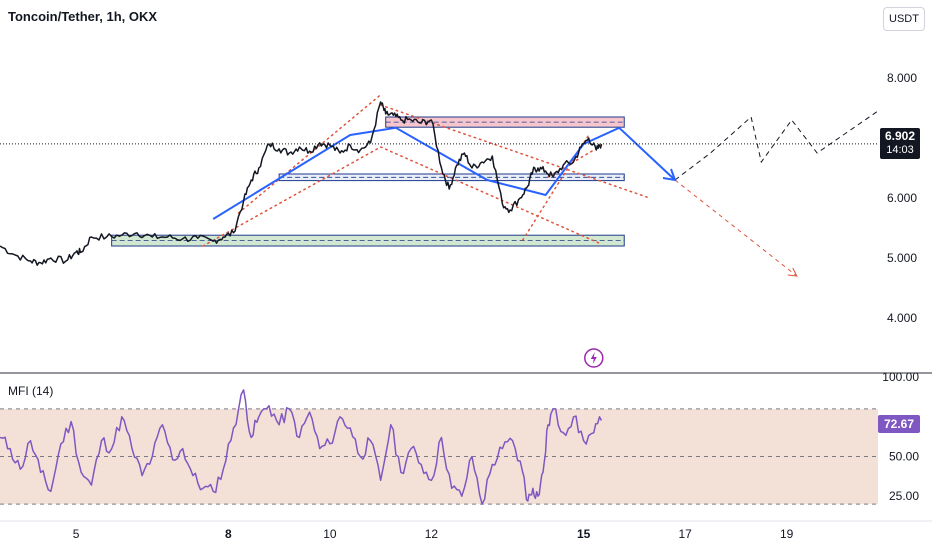  I want to click on y-tick-label-8.000: 8.000, so click(902, 78).